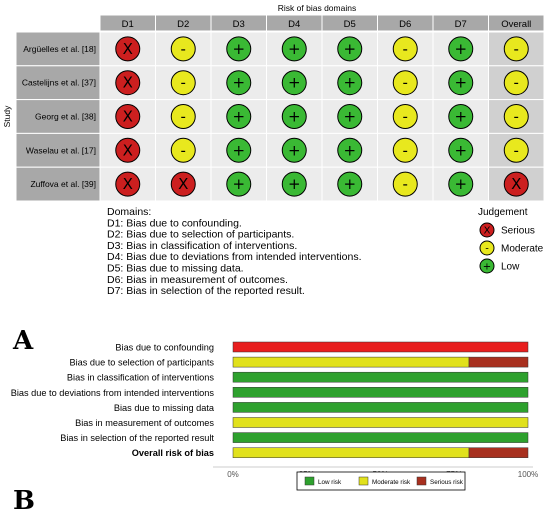 The width and height of the screenshot is (550, 516). Describe the element at coordinates (487, 266) in the screenshot. I see `legend-low-dot` at that location.